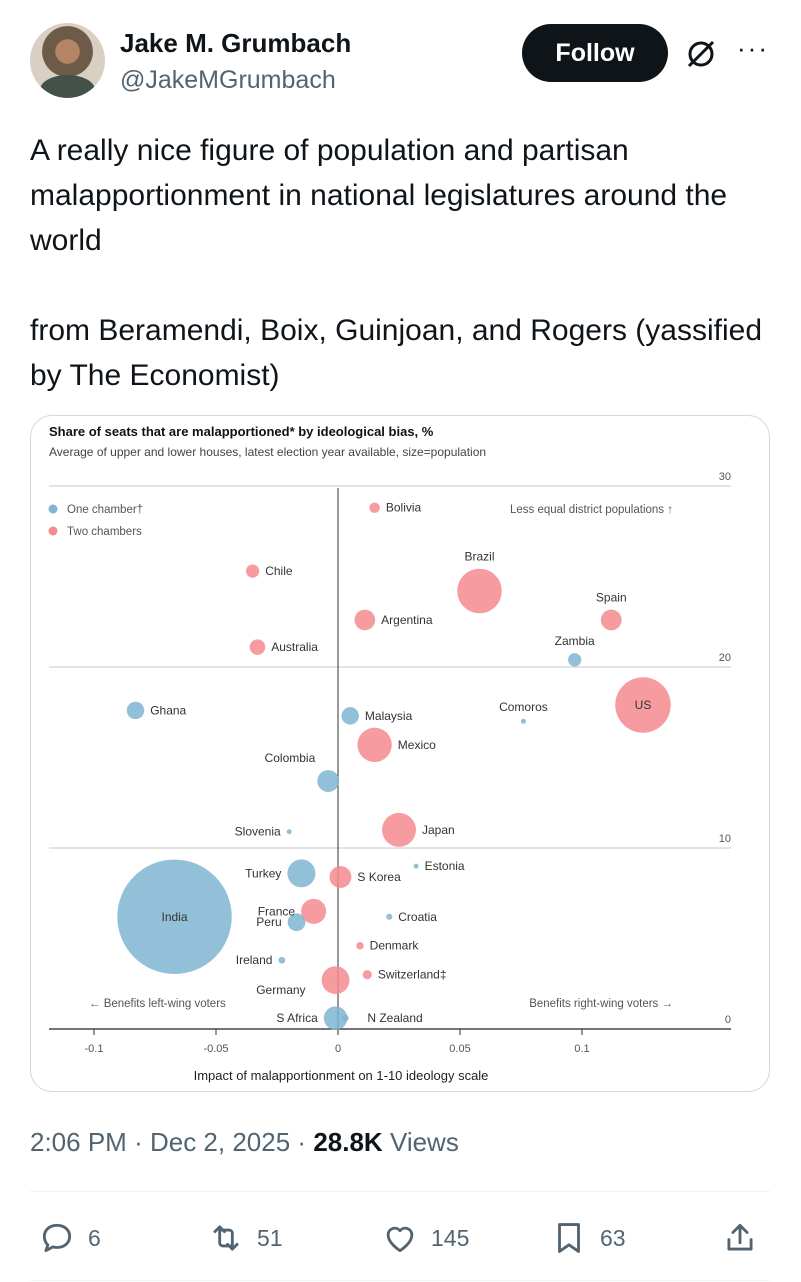  Describe the element at coordinates (94, 1049) in the screenshot. I see `x-tick-label: -0.1` at that location.